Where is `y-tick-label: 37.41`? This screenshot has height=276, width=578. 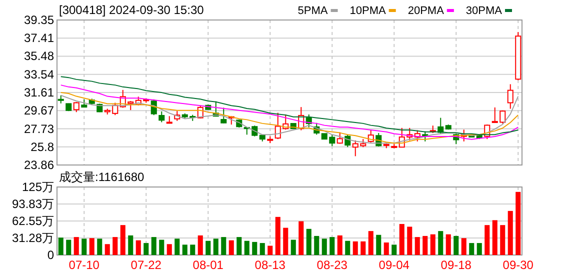
y-tick-label: 37.41 is located at coordinates (39, 38).